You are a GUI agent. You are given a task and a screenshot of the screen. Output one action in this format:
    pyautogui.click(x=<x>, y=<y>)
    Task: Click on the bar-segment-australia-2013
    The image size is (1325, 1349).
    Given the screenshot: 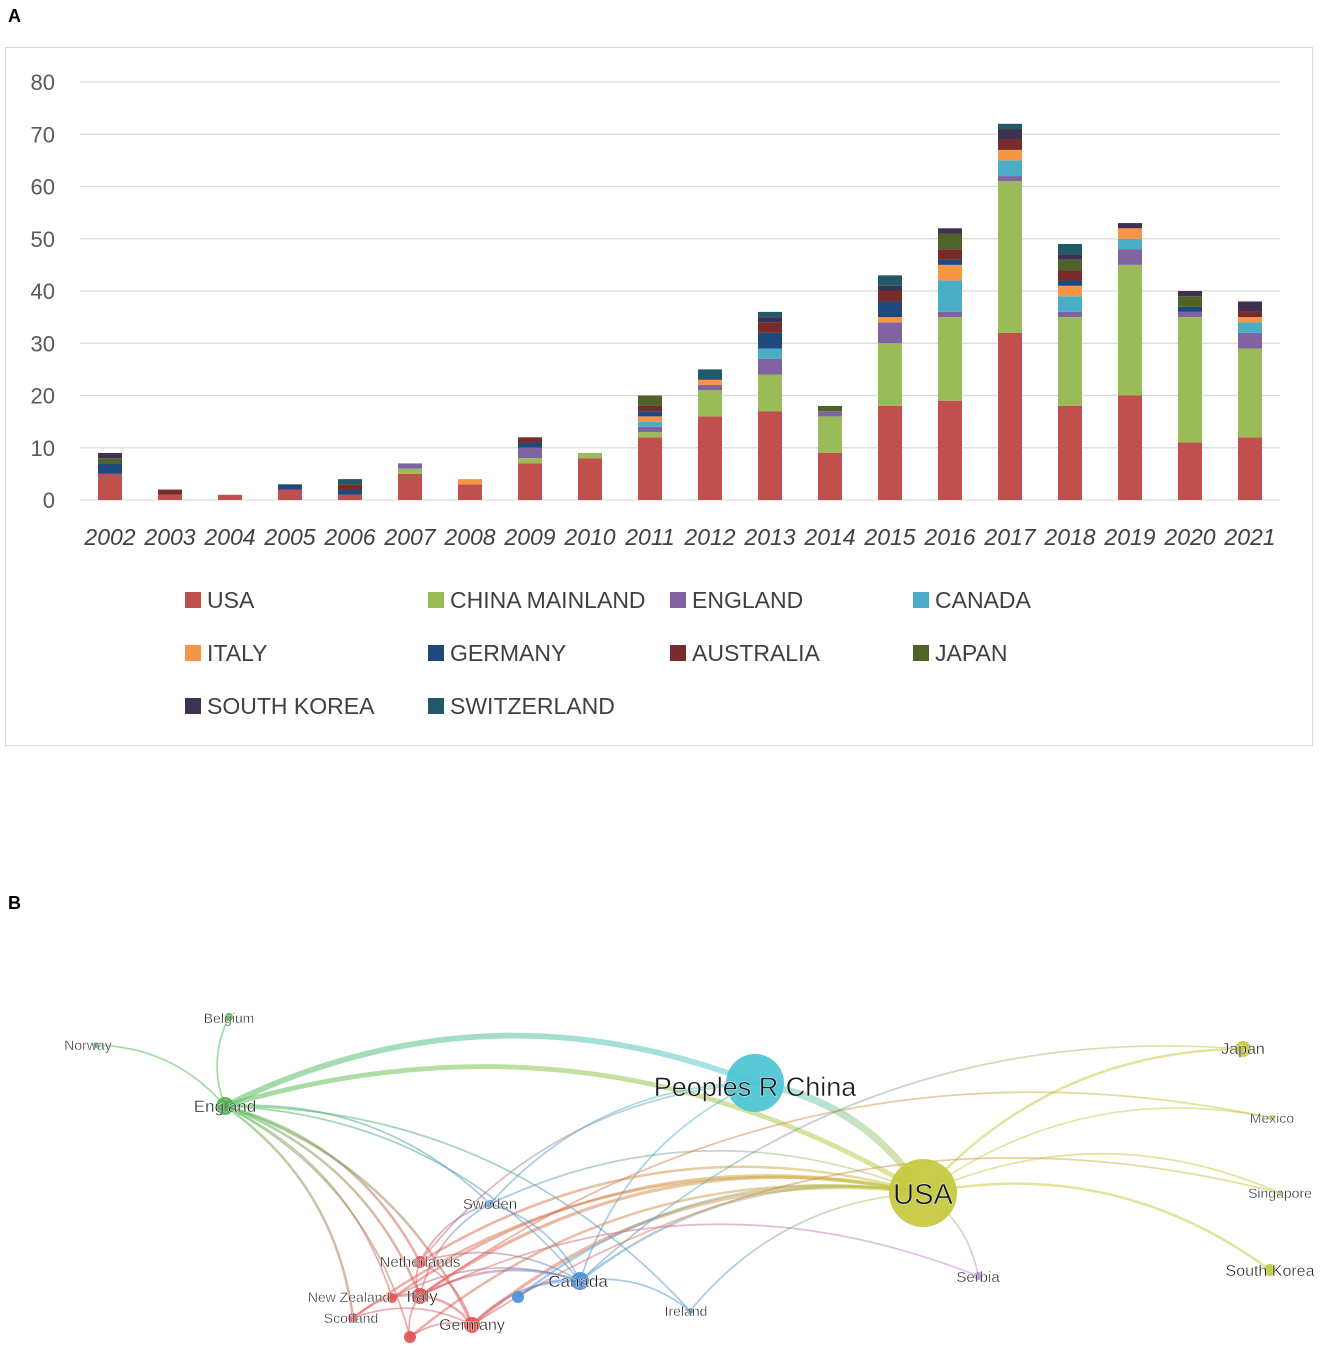 What is the action you would take?
    pyautogui.click(x=770, y=327)
    